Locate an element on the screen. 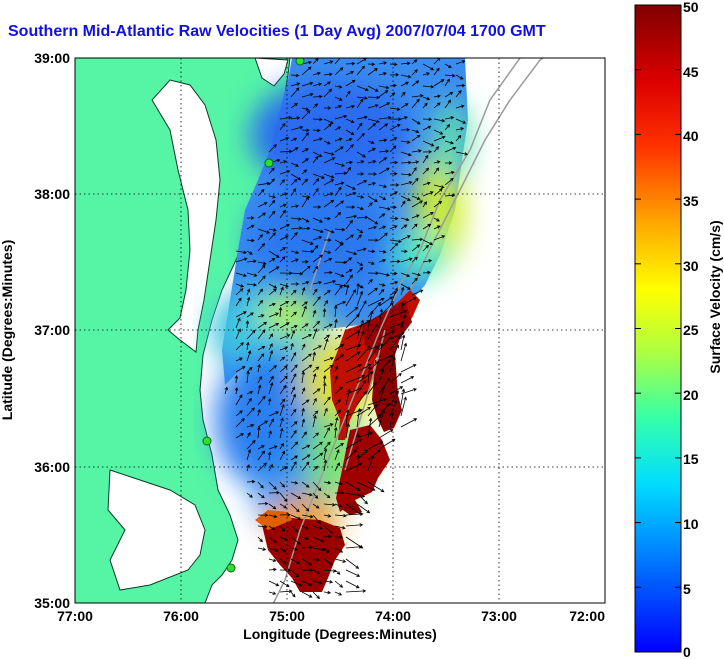 The image size is (724, 659). y-tick-label: 39:00 is located at coordinates (52, 58).